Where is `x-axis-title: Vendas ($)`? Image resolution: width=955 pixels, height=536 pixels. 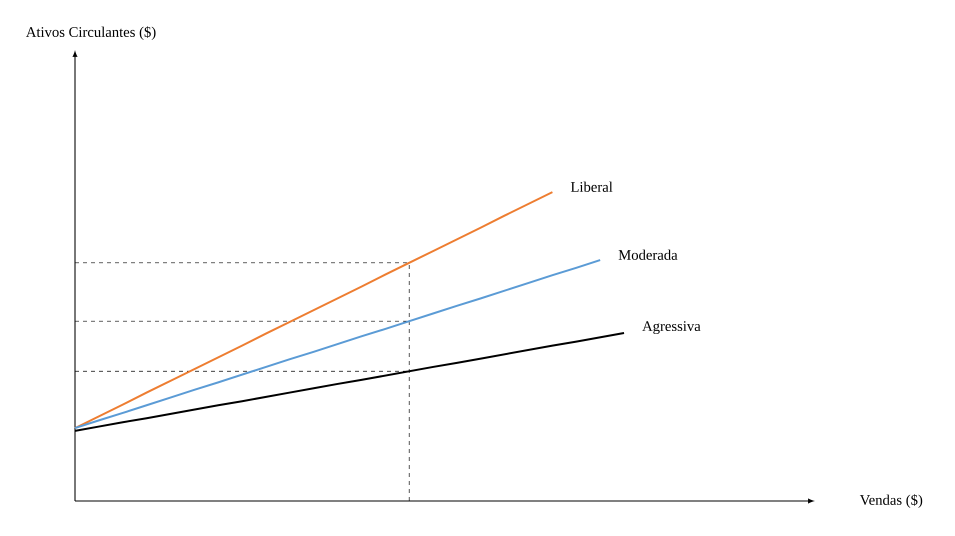
x-axis-title: Vendas ($) is located at coordinates (891, 501).